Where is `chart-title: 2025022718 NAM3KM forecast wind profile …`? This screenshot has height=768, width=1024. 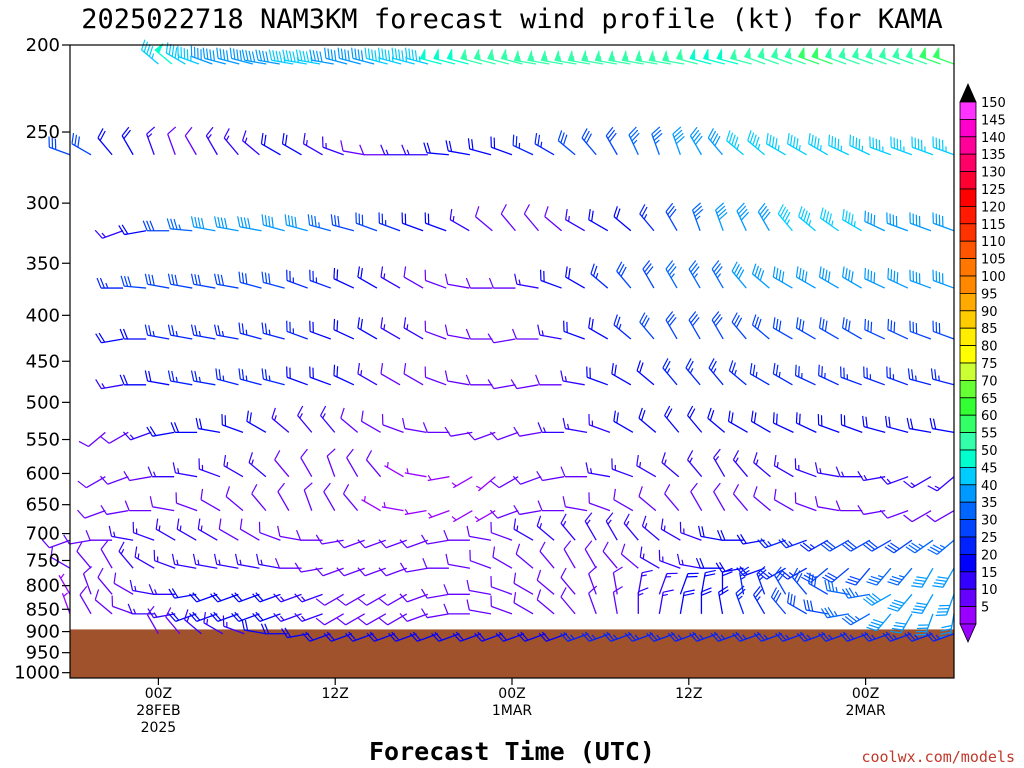
chart-title: 2025022718 NAM3KM forecast wind profile … is located at coordinates (512, 19).